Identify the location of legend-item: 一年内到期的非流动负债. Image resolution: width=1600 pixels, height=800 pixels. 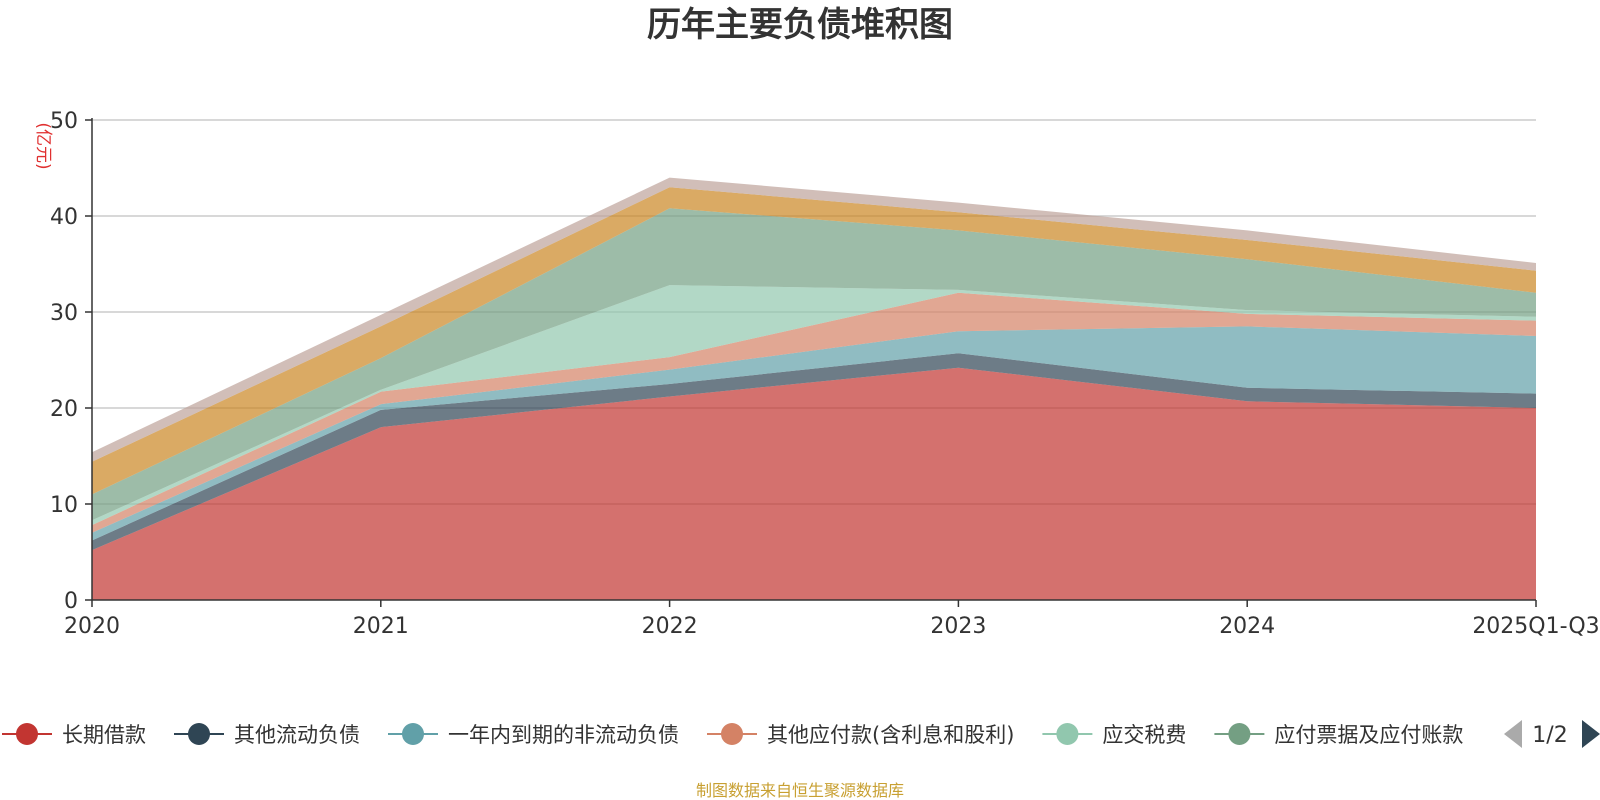
(533, 735).